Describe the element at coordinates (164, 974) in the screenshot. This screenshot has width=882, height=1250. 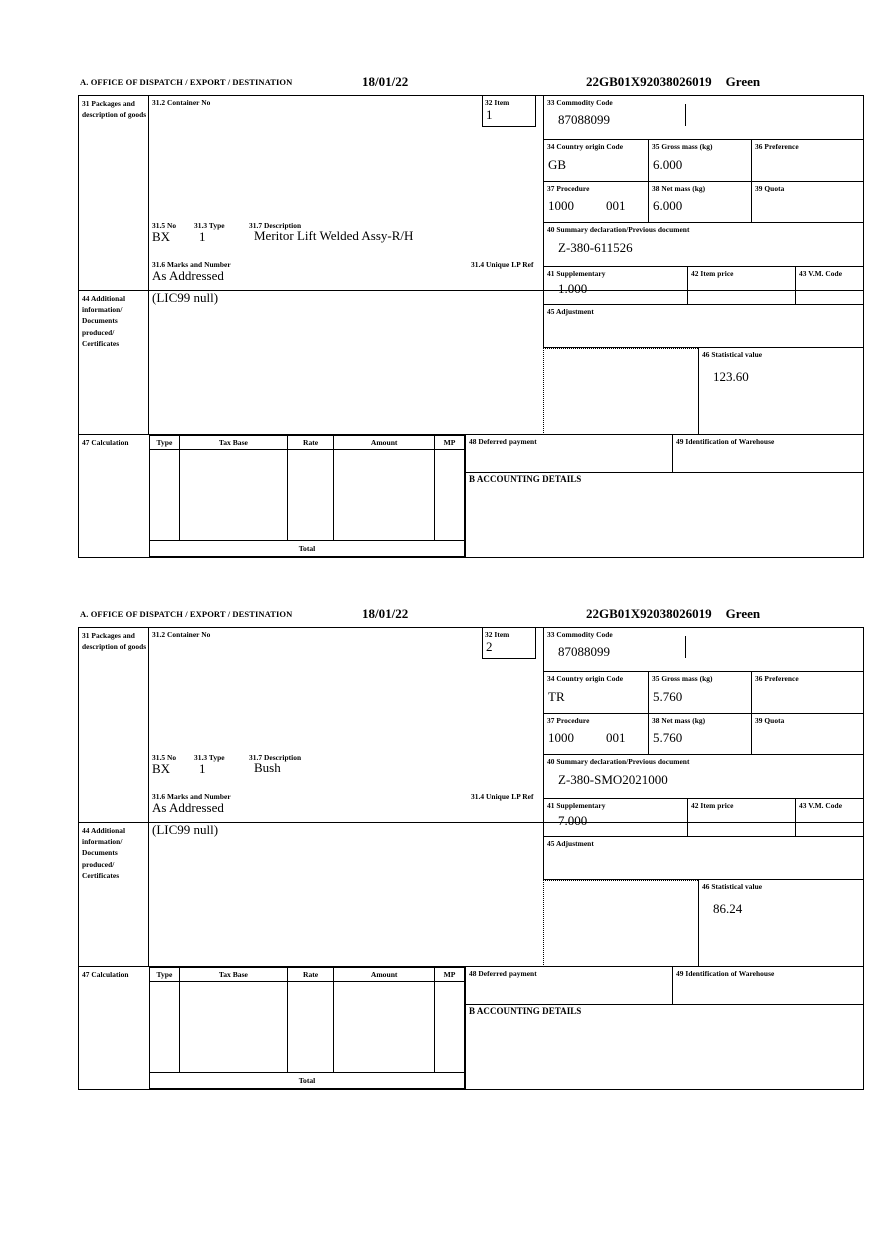
I see `calc-col-type: Type` at that location.